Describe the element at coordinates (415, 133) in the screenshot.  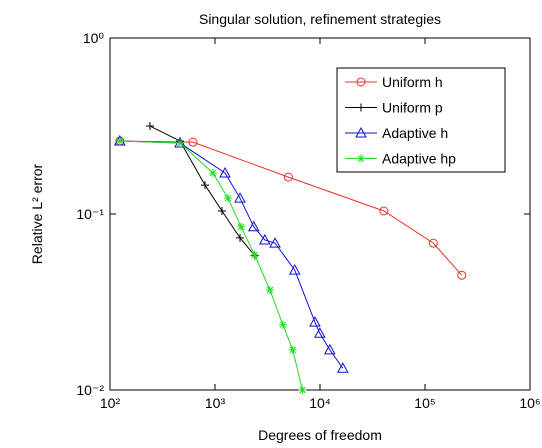
I see `legend-label: Adaptive h` at that location.